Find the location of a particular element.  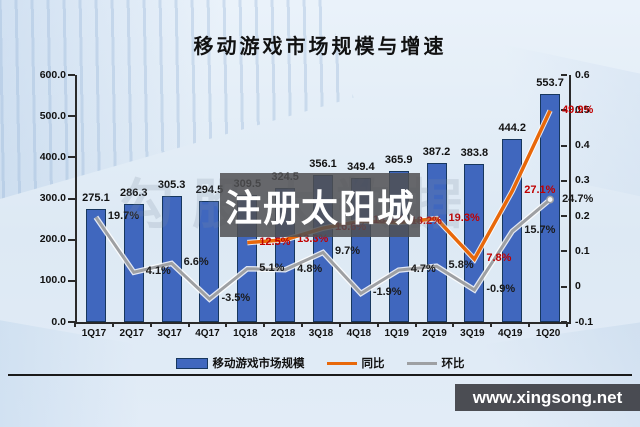

left-axis-tick-label: 300.0 is located at coordinates (52, 198).